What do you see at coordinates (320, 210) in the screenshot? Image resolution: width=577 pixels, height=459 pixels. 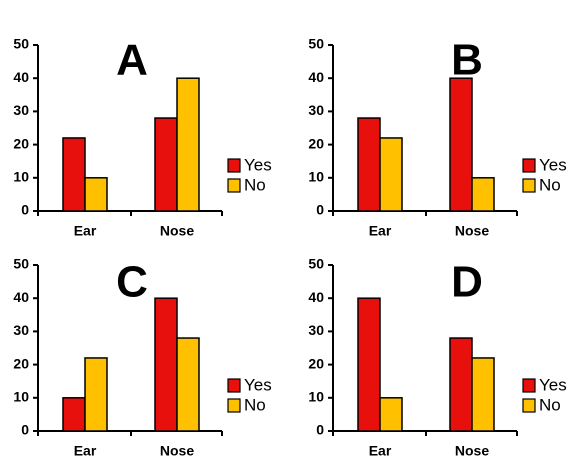 I see `panel-1-ytick-label-0: 0` at bounding box center [320, 210].